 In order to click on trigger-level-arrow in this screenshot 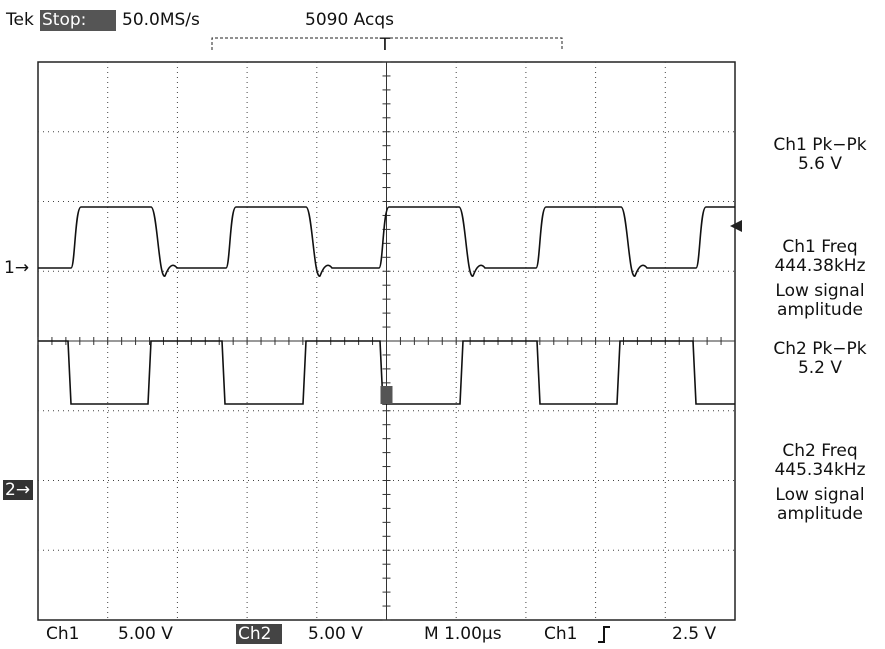, I will do `click(736, 226)`.